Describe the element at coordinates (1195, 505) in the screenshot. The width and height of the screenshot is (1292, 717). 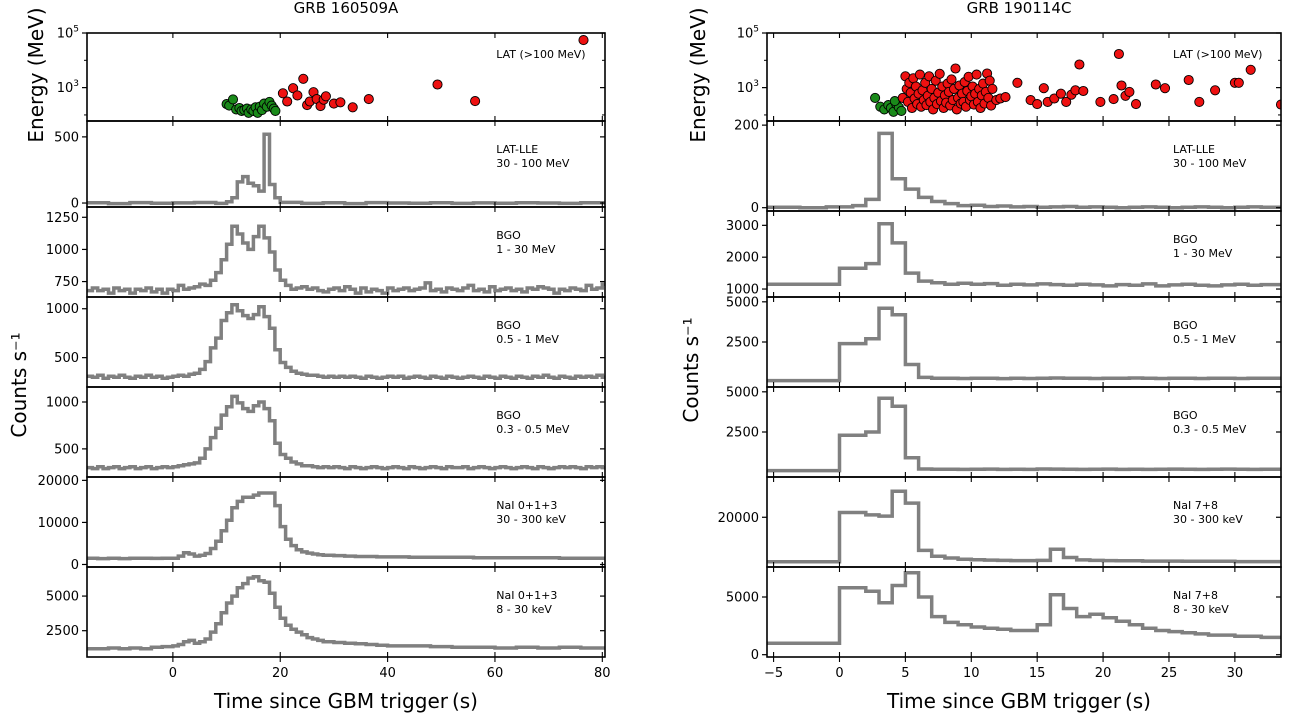
I see `panel-label-nai1: NaI 7+8` at that location.